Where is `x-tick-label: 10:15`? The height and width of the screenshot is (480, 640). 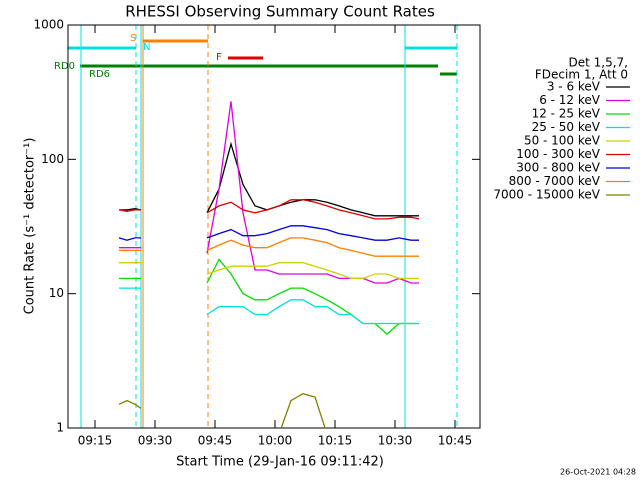
x-tick-label: 10:15 is located at coordinates (335, 441).